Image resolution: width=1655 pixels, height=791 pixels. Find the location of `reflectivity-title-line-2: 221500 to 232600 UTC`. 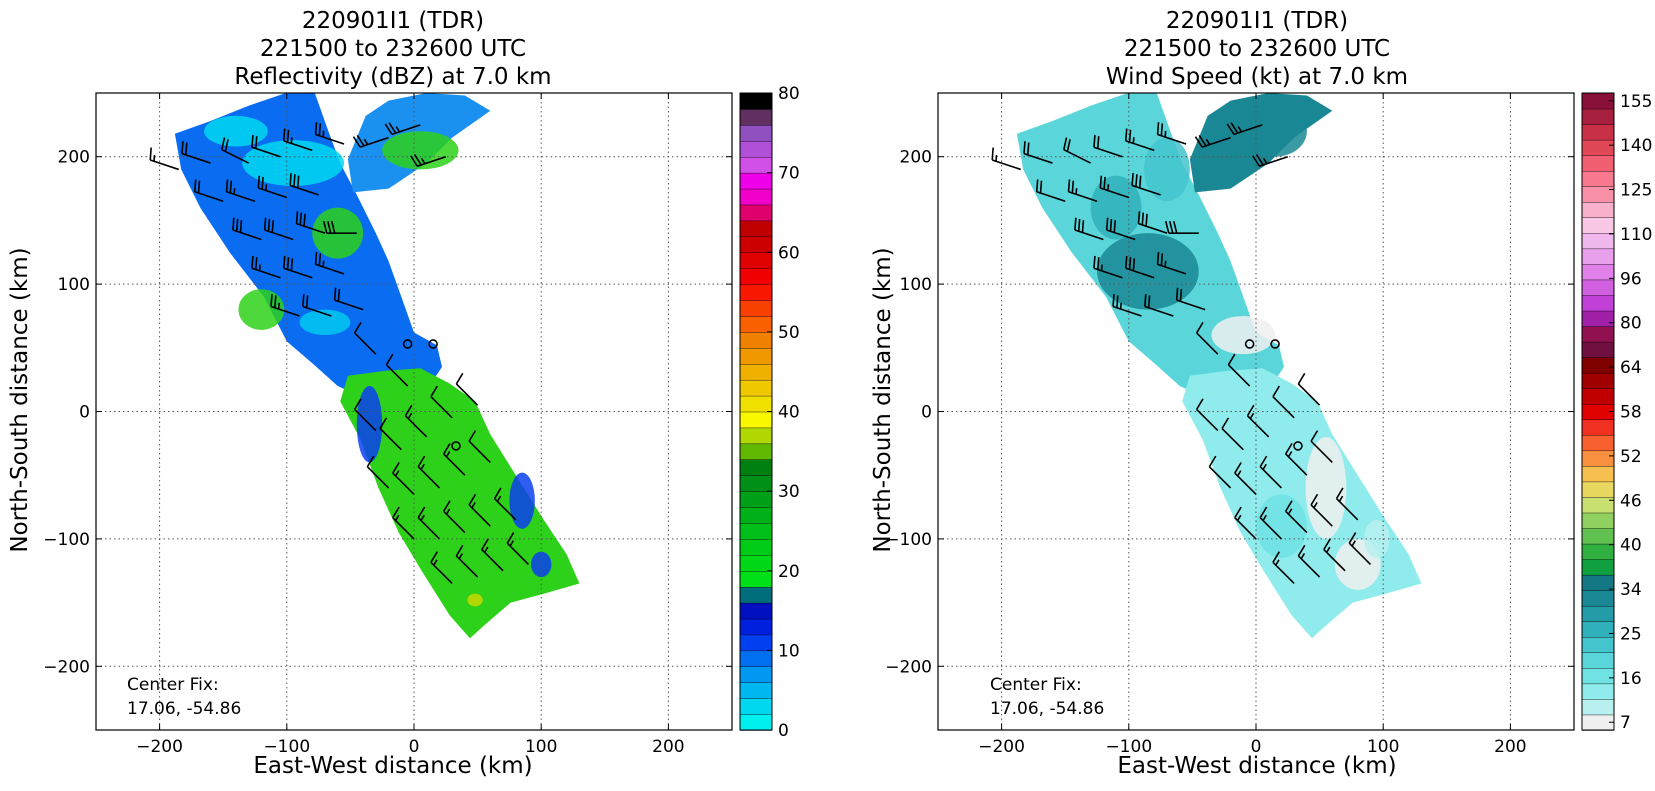

reflectivity-title-line-2: 221500 to 232600 UTC is located at coordinates (393, 49).